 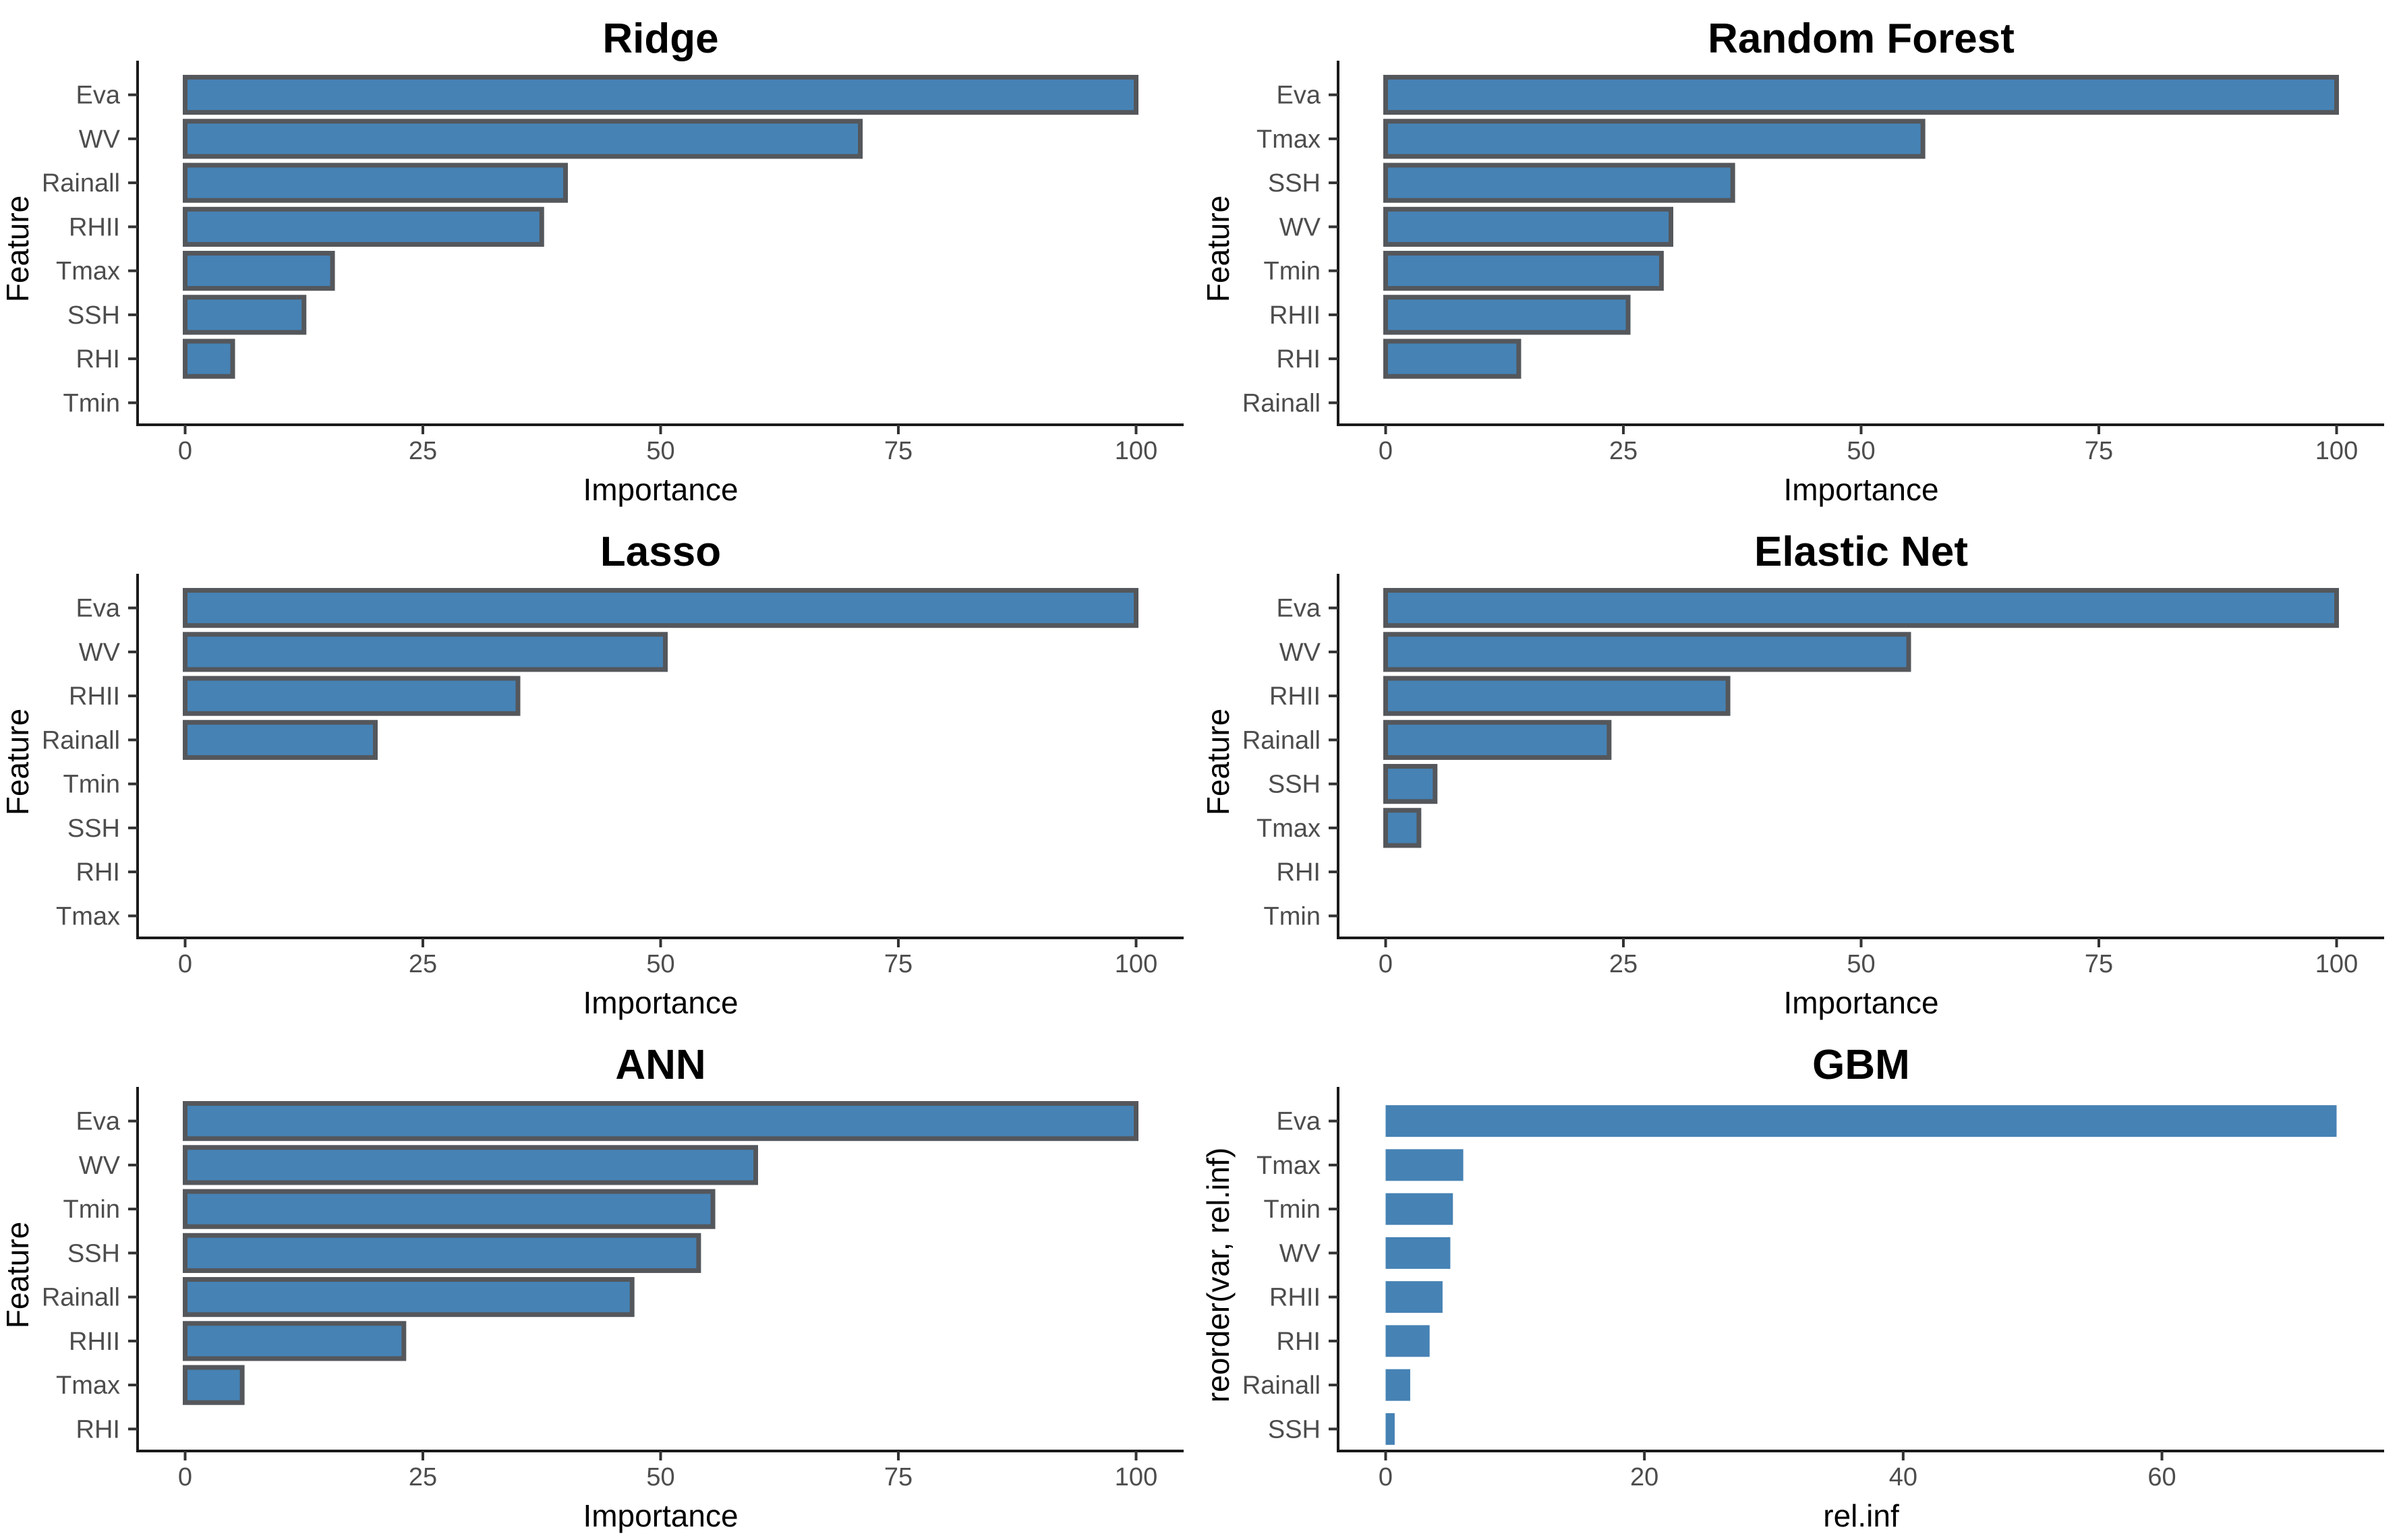 What do you see at coordinates (1861, 552) in the screenshot?
I see `chart-title: Elastic Net` at bounding box center [1861, 552].